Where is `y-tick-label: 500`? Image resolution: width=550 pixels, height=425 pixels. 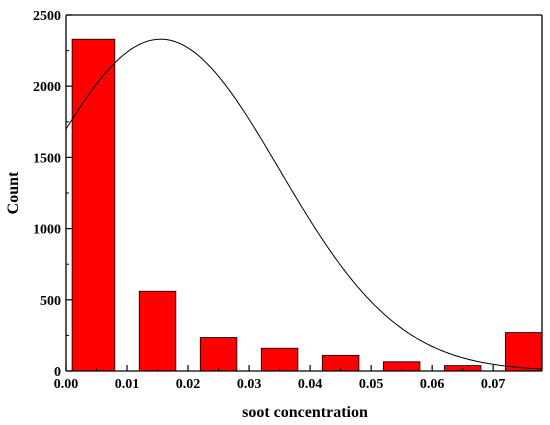
y-tick-label: 500 is located at coordinates (50, 301).